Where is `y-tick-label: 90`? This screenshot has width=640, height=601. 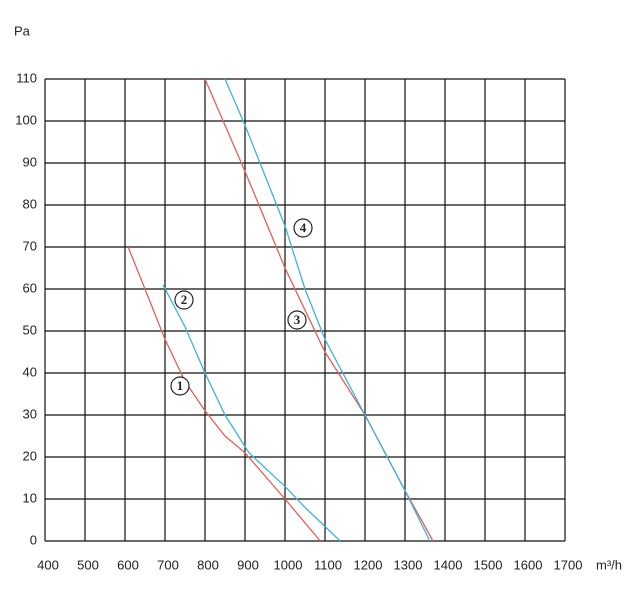
y-tick-label: 90 is located at coordinates (30, 161).